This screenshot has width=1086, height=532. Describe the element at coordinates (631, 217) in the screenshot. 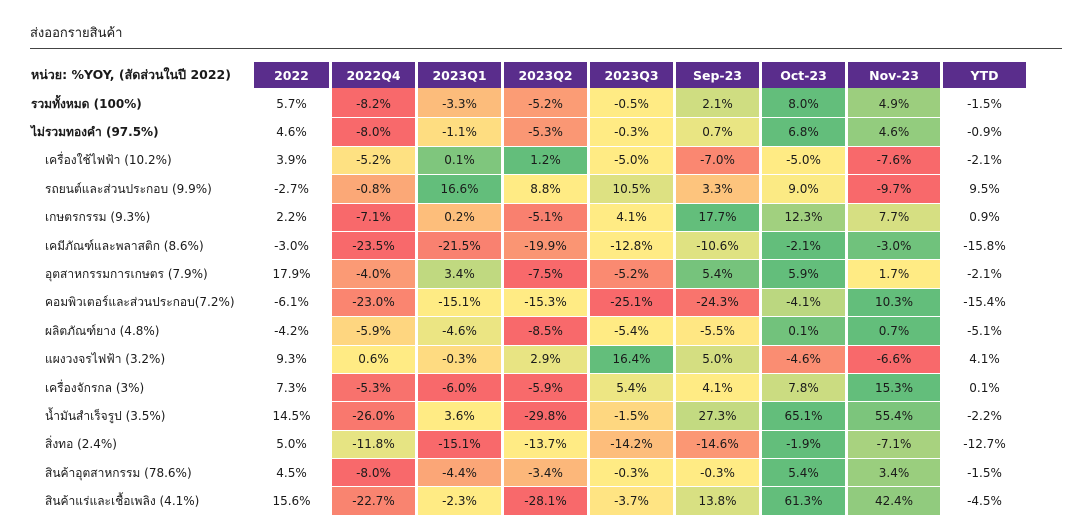

I see `value-cell: 4.1%` at that location.